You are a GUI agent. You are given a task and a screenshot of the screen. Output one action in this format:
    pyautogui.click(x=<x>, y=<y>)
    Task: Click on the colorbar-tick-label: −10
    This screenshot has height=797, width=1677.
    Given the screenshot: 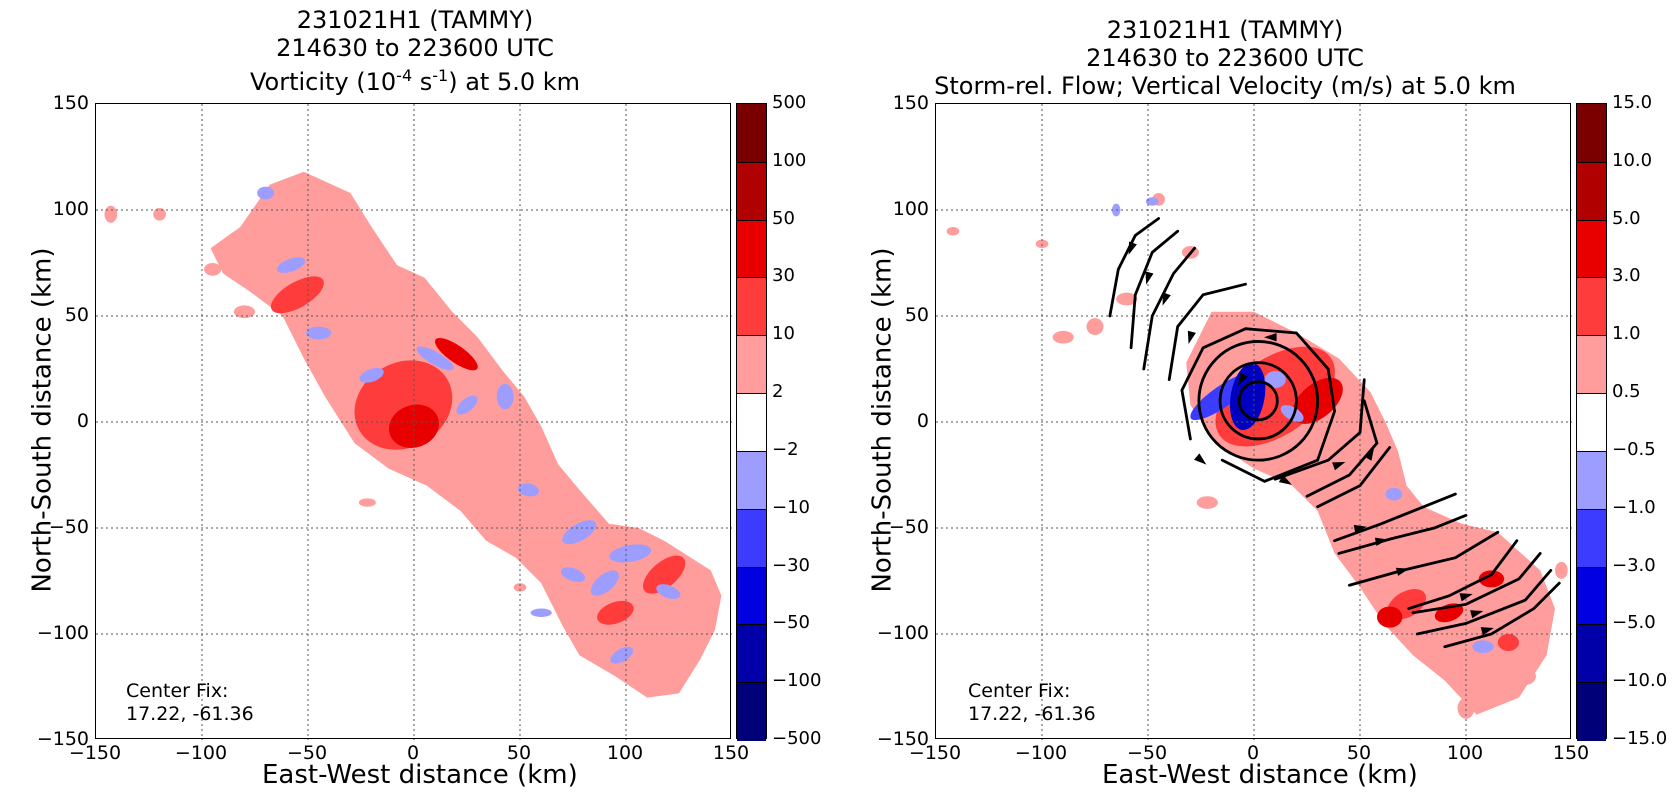 What is the action you would take?
    pyautogui.click(x=791, y=507)
    